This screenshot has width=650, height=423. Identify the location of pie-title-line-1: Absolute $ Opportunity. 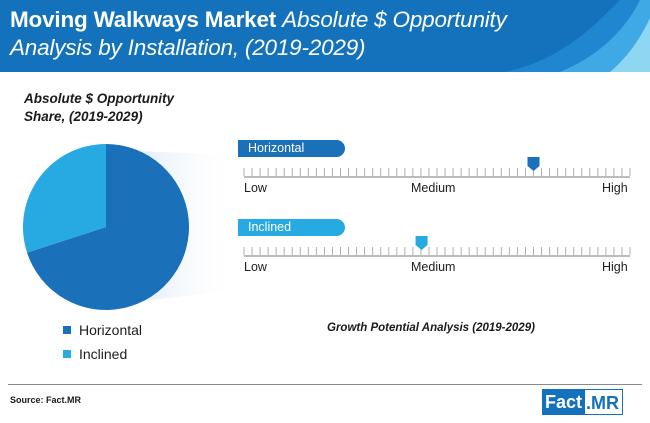
(99, 98).